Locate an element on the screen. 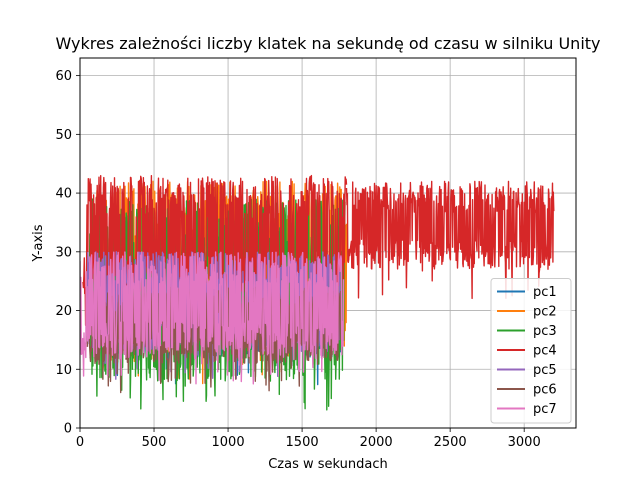 This screenshot has width=640, height=480. legend-label-pc1: pc1 is located at coordinates (545, 292).